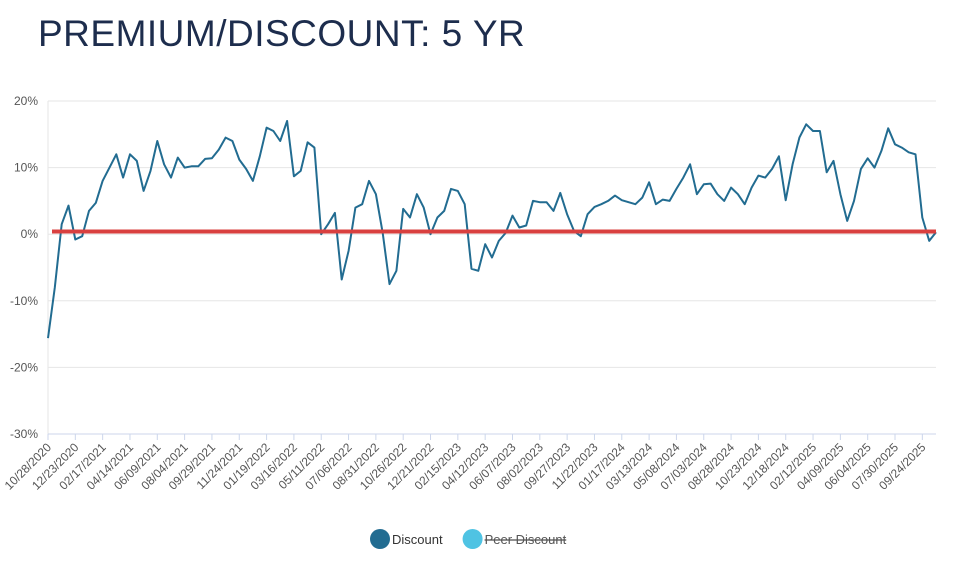 This screenshot has width=968, height=573. I want to click on legend-item: Peer Discount, so click(514, 539).